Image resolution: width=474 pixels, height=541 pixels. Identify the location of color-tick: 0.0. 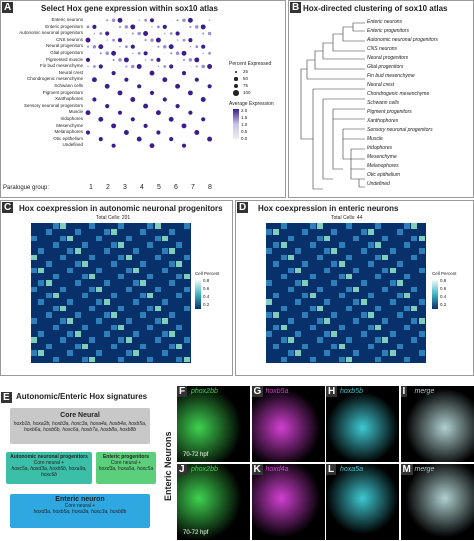
(244, 138).